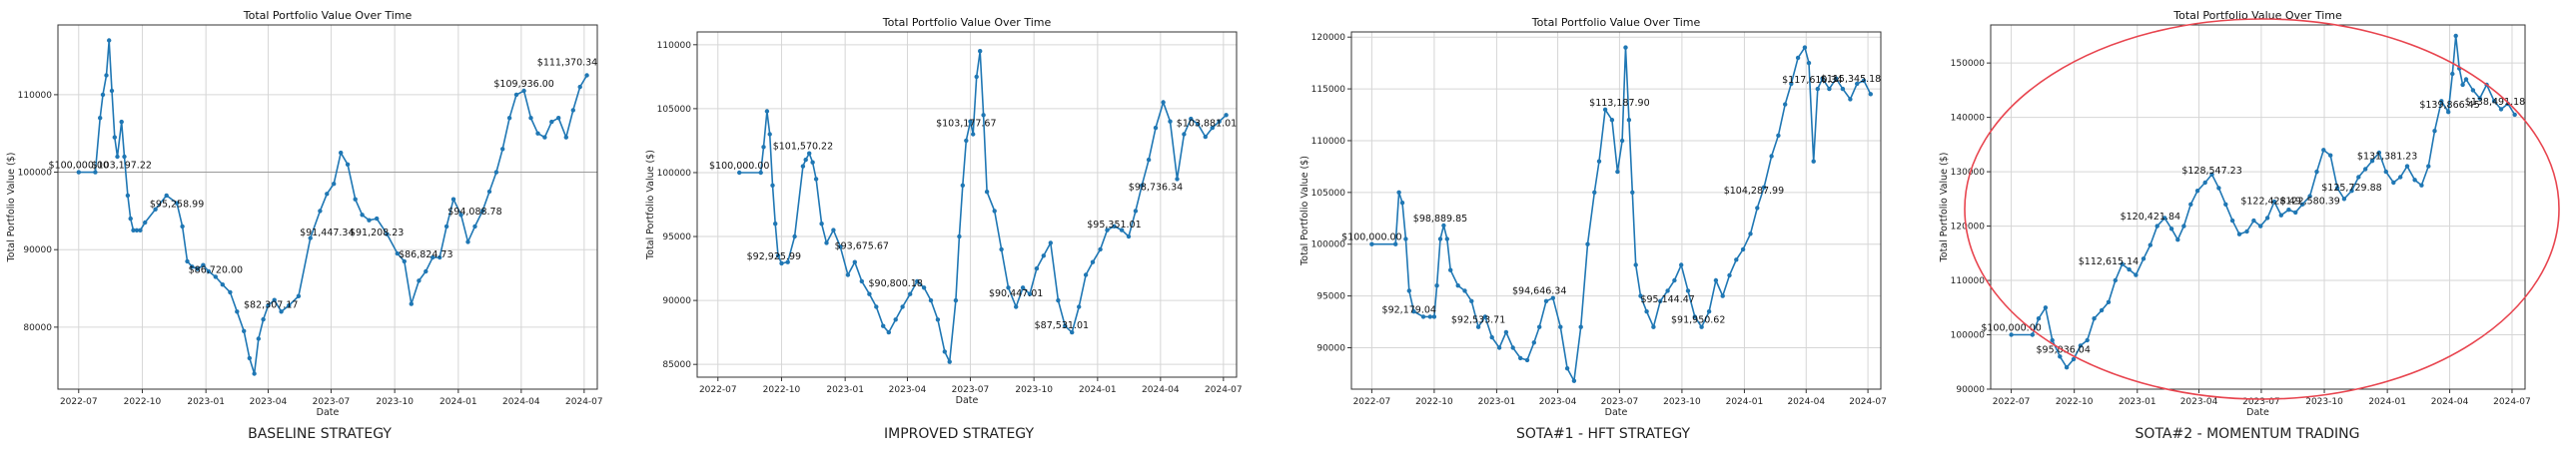 This screenshot has width=2576, height=464. I want to click on x-tick-label: 2023-01, so click(2138, 402).